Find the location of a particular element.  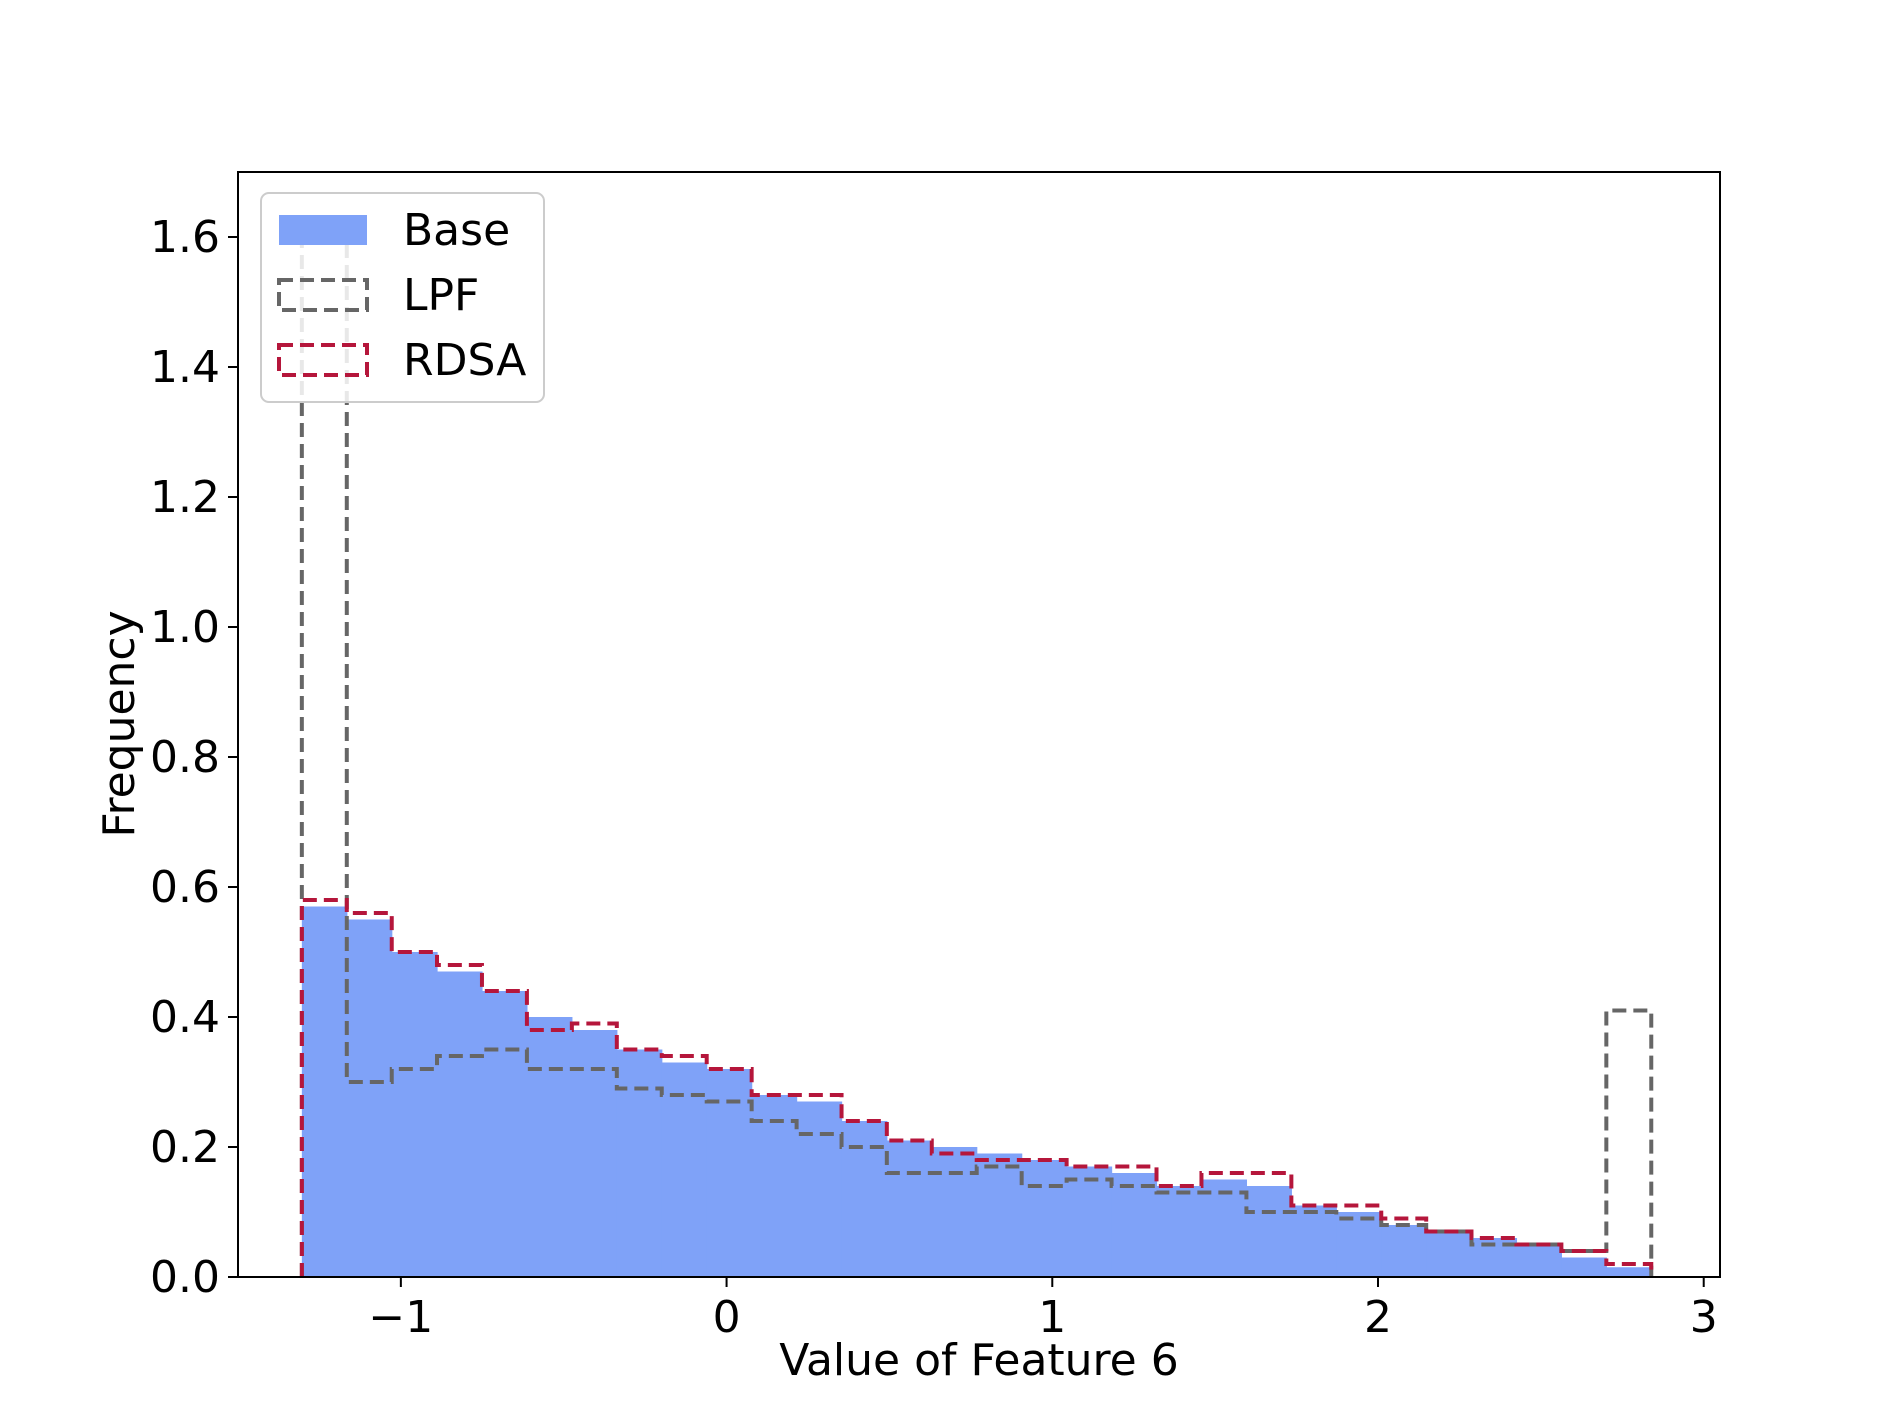

x-tick-label: 0 is located at coordinates (727, 1317).